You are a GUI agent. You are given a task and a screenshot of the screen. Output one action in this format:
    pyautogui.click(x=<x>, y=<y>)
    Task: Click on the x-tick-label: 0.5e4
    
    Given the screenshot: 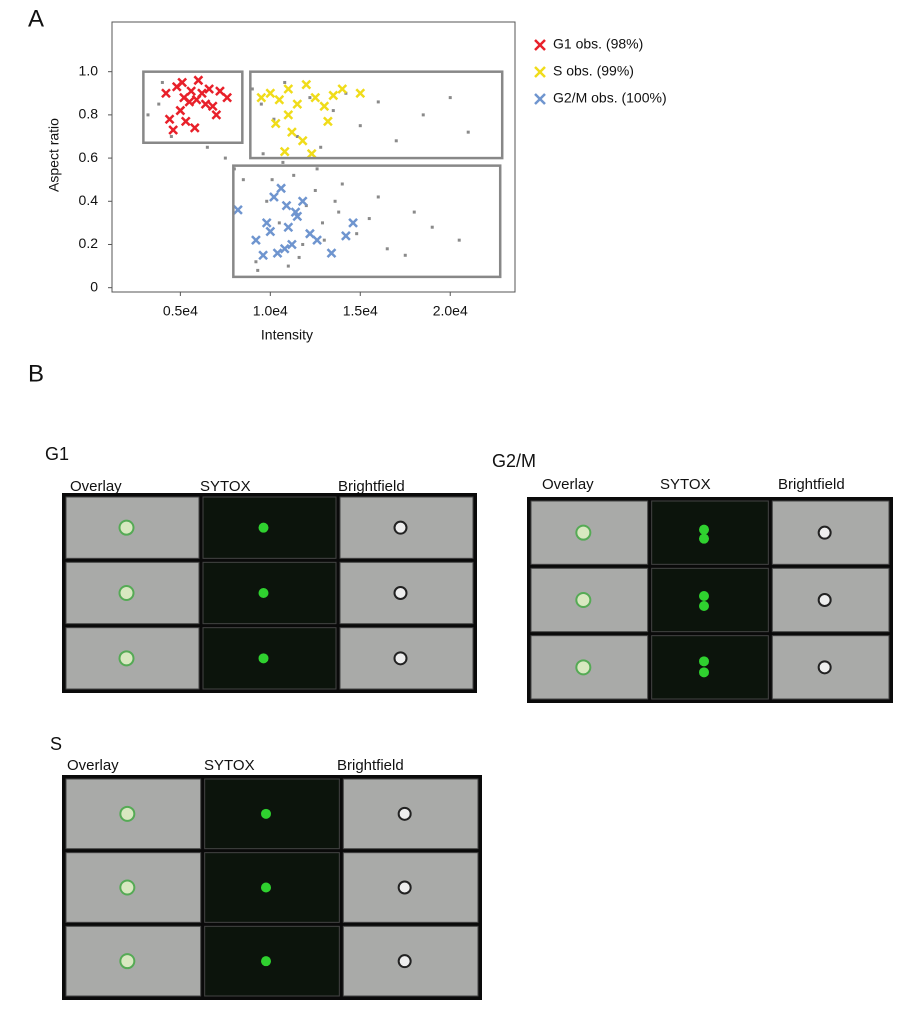 What is the action you would take?
    pyautogui.click(x=180, y=311)
    